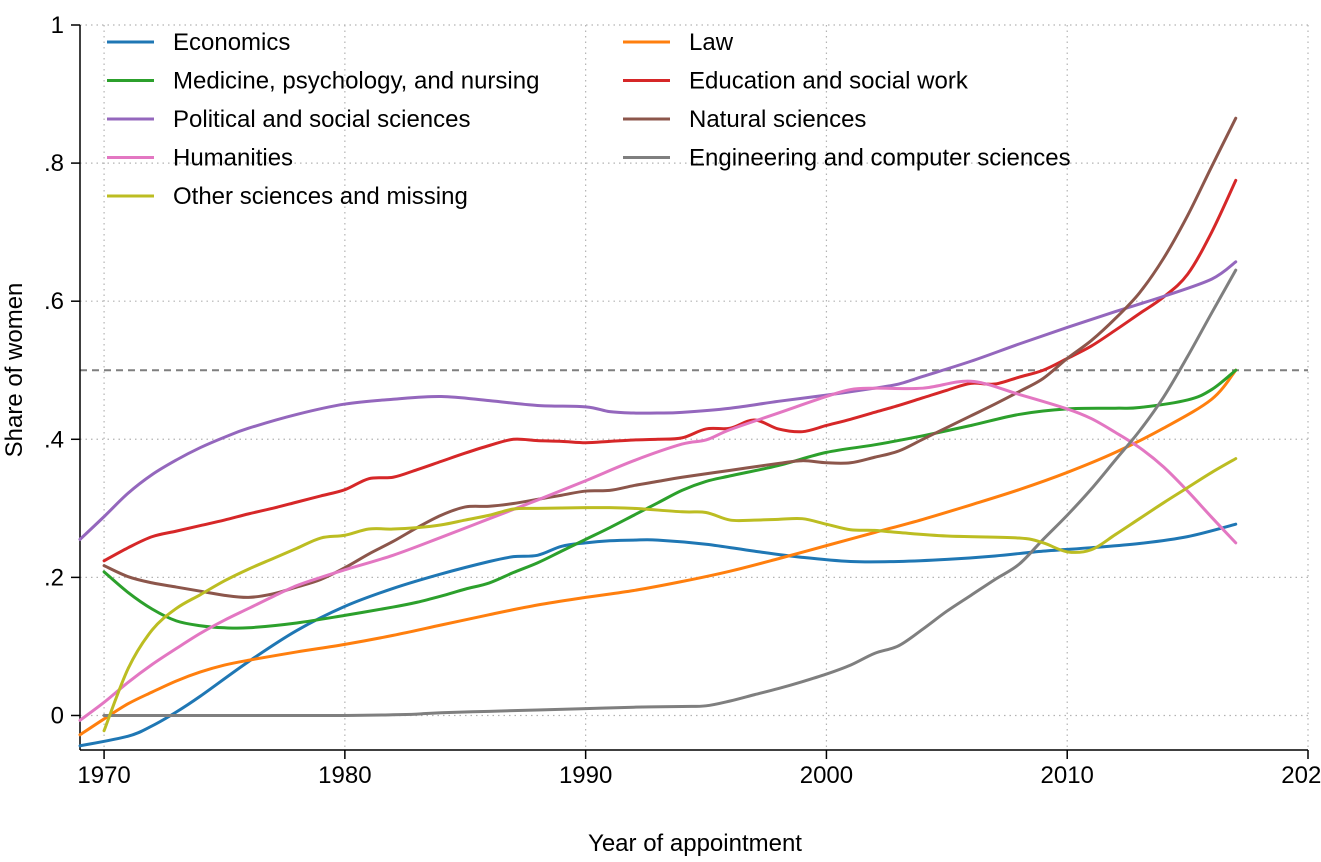 Image resolution: width=1321 pixels, height=862 pixels. I want to click on legend-label-engineering-and-computer-sciences: Engineering and computer sciences, so click(880, 158).